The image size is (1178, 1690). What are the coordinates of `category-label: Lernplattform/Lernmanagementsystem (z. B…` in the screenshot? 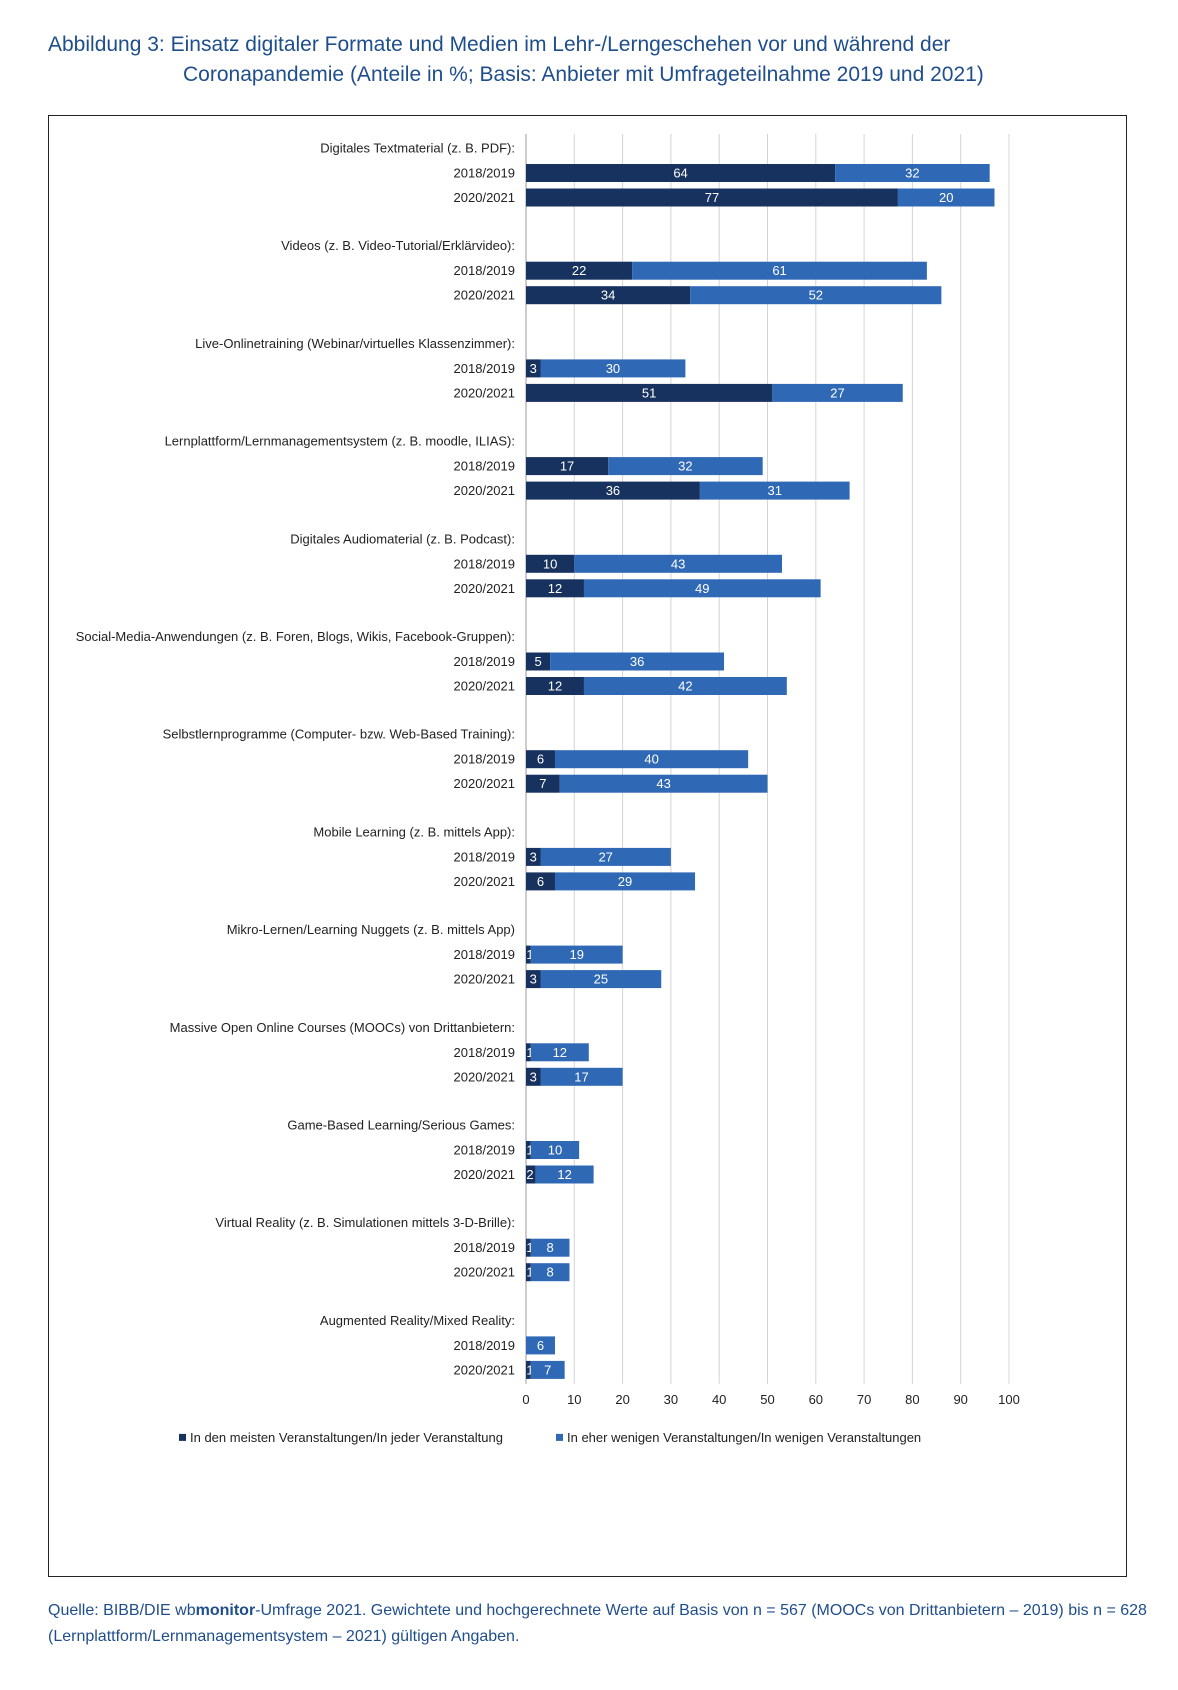 It's located at (340, 441).